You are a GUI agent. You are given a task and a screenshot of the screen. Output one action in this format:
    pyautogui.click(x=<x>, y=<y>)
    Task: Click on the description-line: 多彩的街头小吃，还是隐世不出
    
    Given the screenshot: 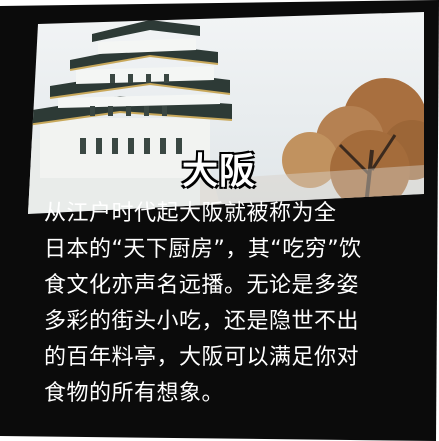 What is the action you would take?
    pyautogui.click(x=202, y=321)
    